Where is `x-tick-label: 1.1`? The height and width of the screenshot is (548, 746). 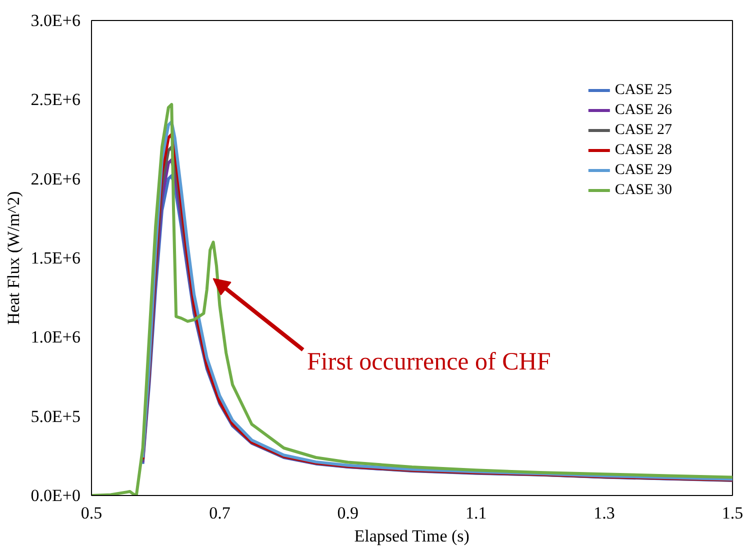 x-tick-label: 1.1 is located at coordinates (476, 513).